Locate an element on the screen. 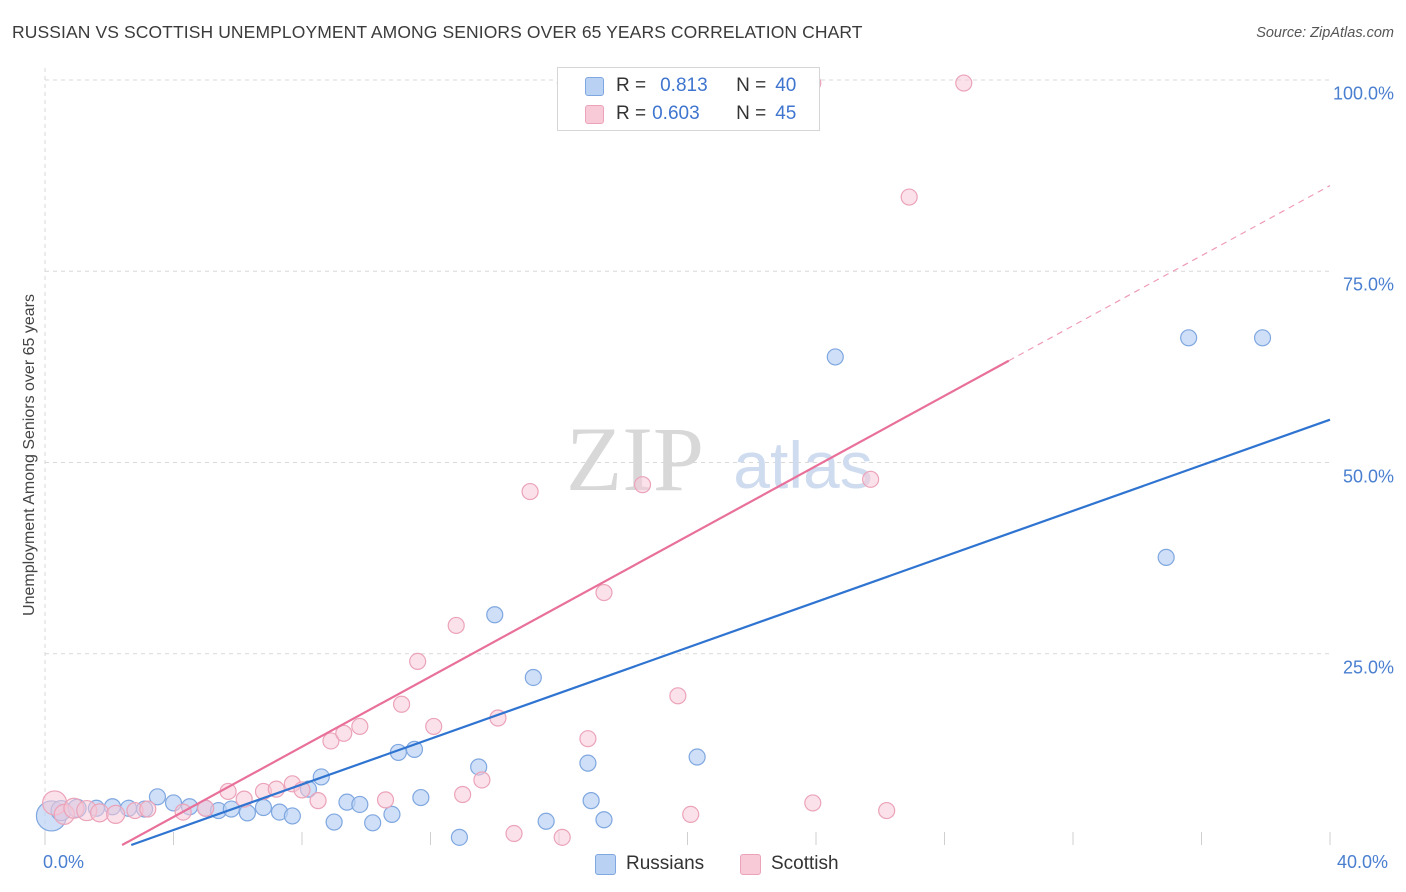  scottish-swatch is located at coordinates (594, 114).